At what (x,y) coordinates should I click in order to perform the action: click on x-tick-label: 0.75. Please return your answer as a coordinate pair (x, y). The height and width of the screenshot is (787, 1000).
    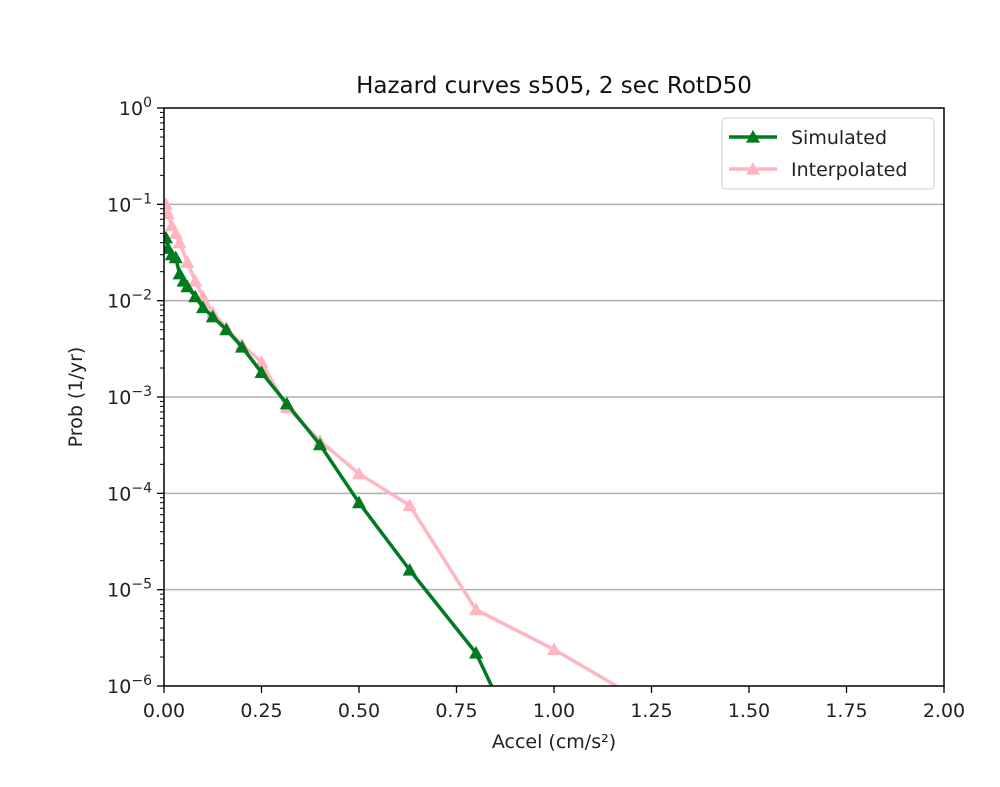
    Looking at the image, I should click on (456, 711).